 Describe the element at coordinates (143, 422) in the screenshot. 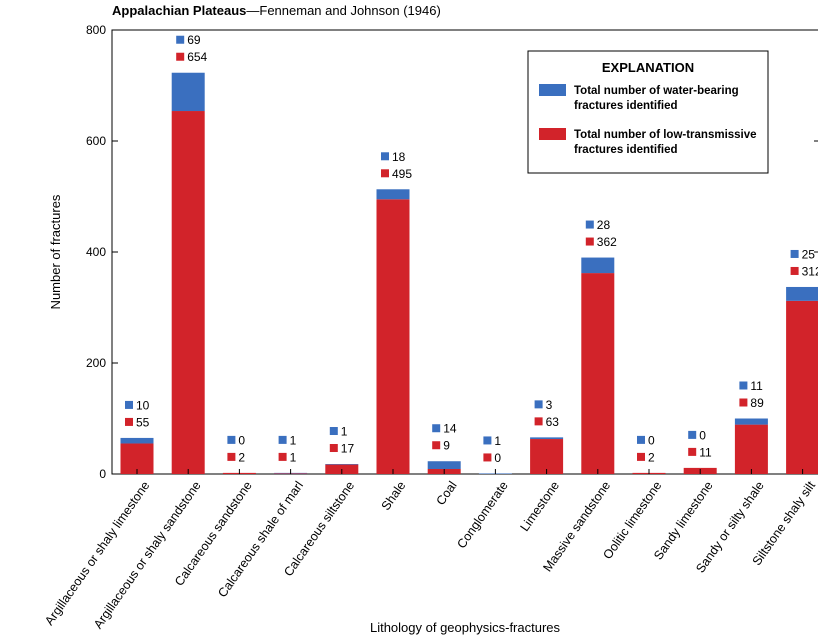

I see `data-label-low-transmissive: 55` at that location.